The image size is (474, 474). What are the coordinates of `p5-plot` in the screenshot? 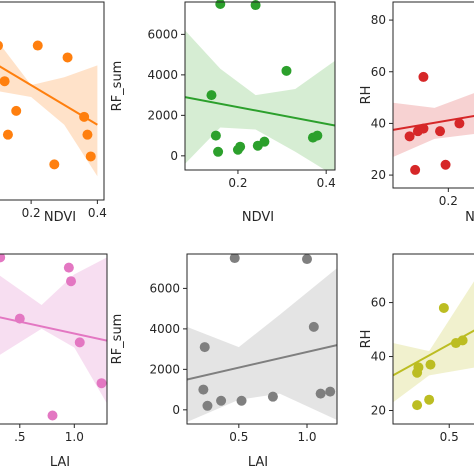 It's located at (262, 338).